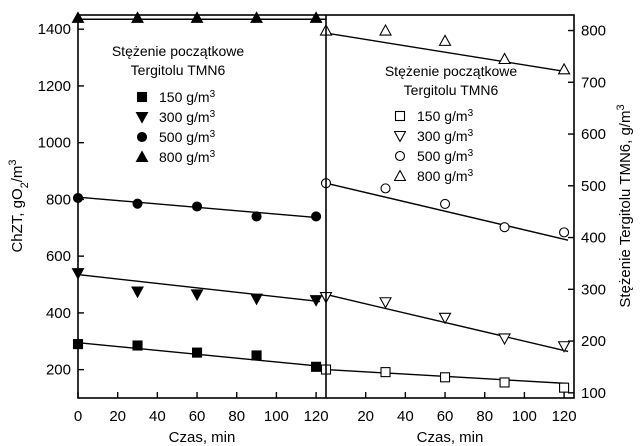  I want to click on left-legend-label: 300 g/m3, so click(187, 117).